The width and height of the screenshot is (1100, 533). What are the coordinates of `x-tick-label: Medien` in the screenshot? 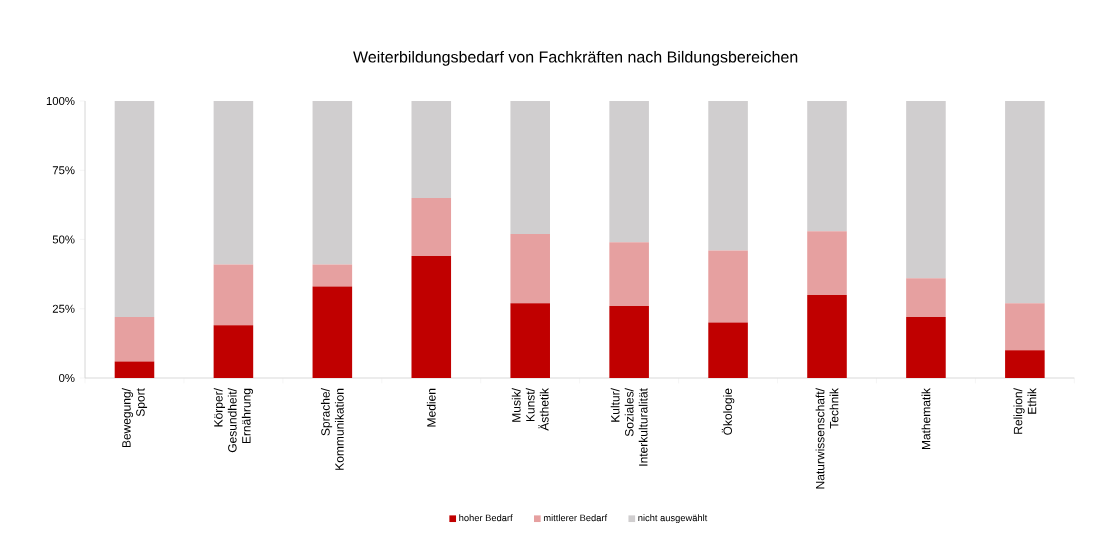 It's located at (431, 407).